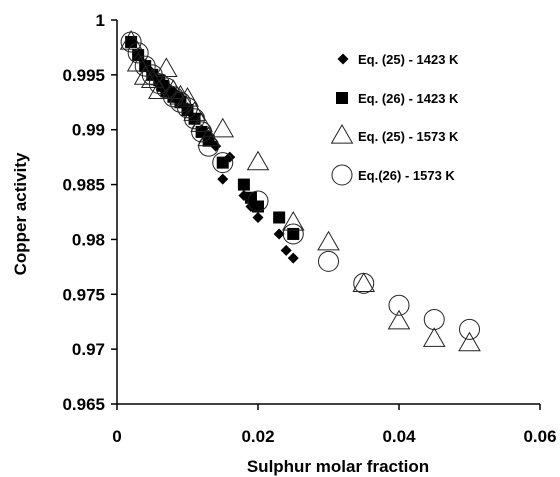 This screenshot has width=560, height=477. Describe the element at coordinates (408, 136) in the screenshot. I see `legend-label: Eq. (25) - 1573 K` at that location.